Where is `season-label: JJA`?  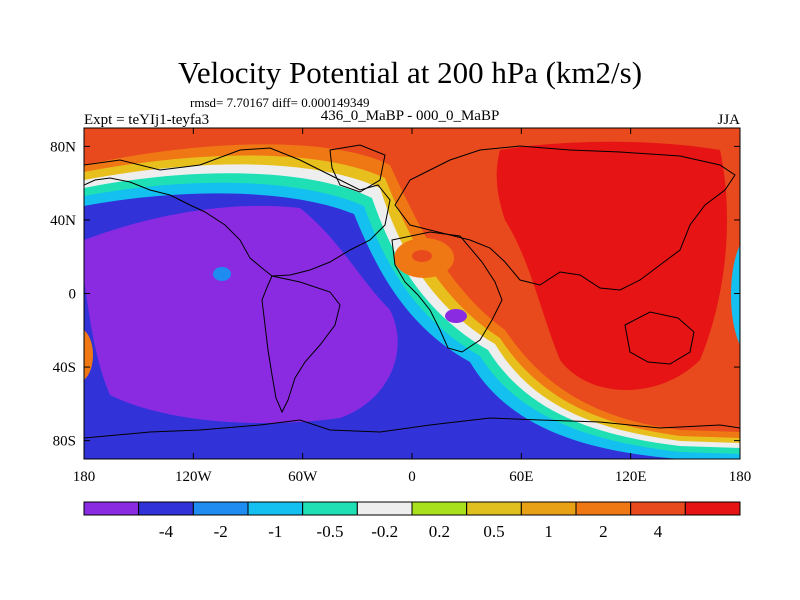
season-label: JJA is located at coordinates (728, 120).